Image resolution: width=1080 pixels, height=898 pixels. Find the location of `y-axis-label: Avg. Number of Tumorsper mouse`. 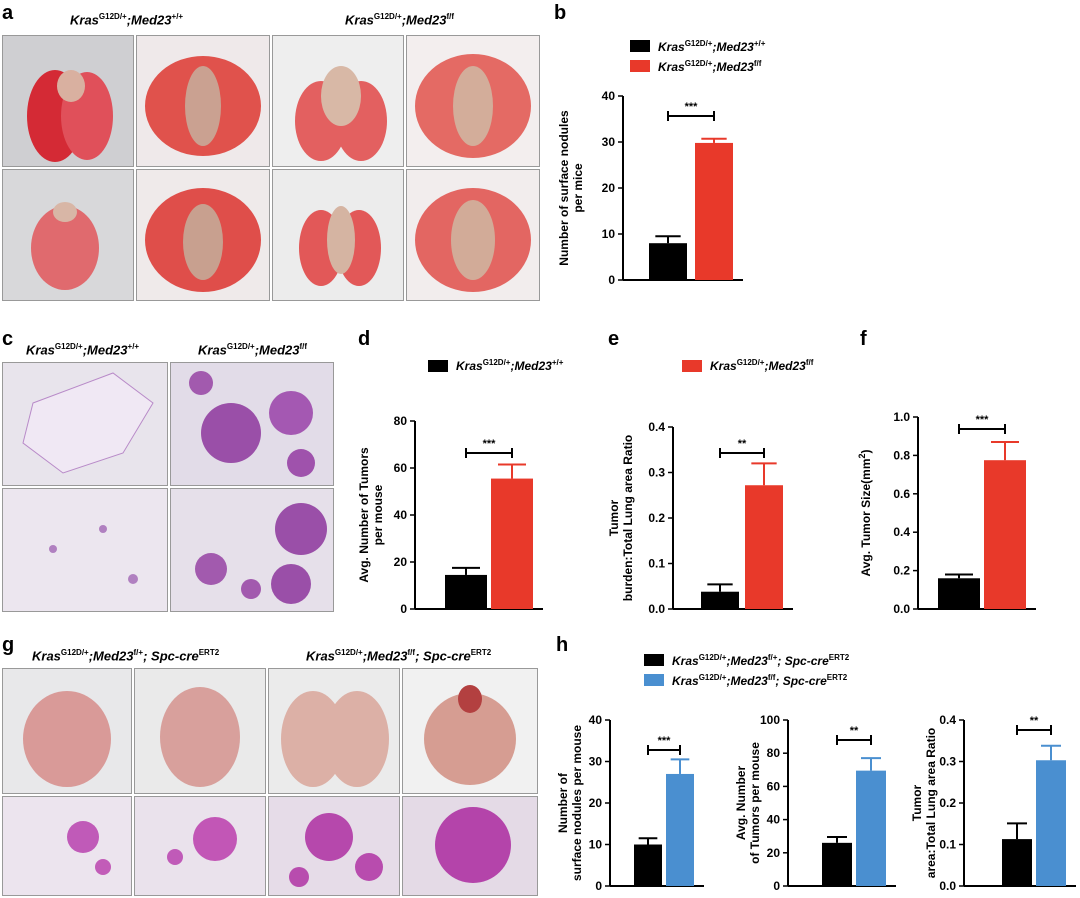

y-axis-label: Avg. Number of Tumorsper mouse is located at coordinates (371, 515).